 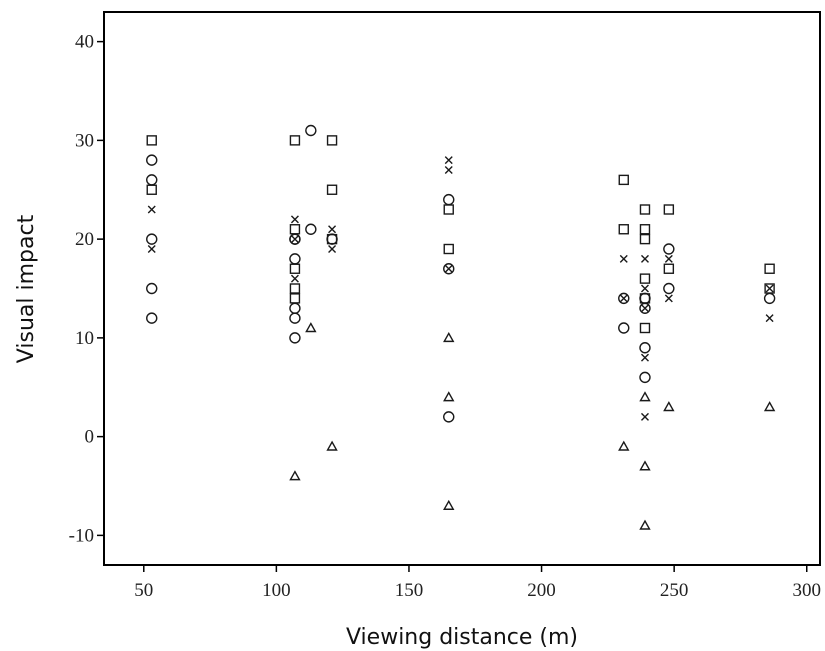 I want to click on y-tick-label: 10, so click(x=84, y=338).